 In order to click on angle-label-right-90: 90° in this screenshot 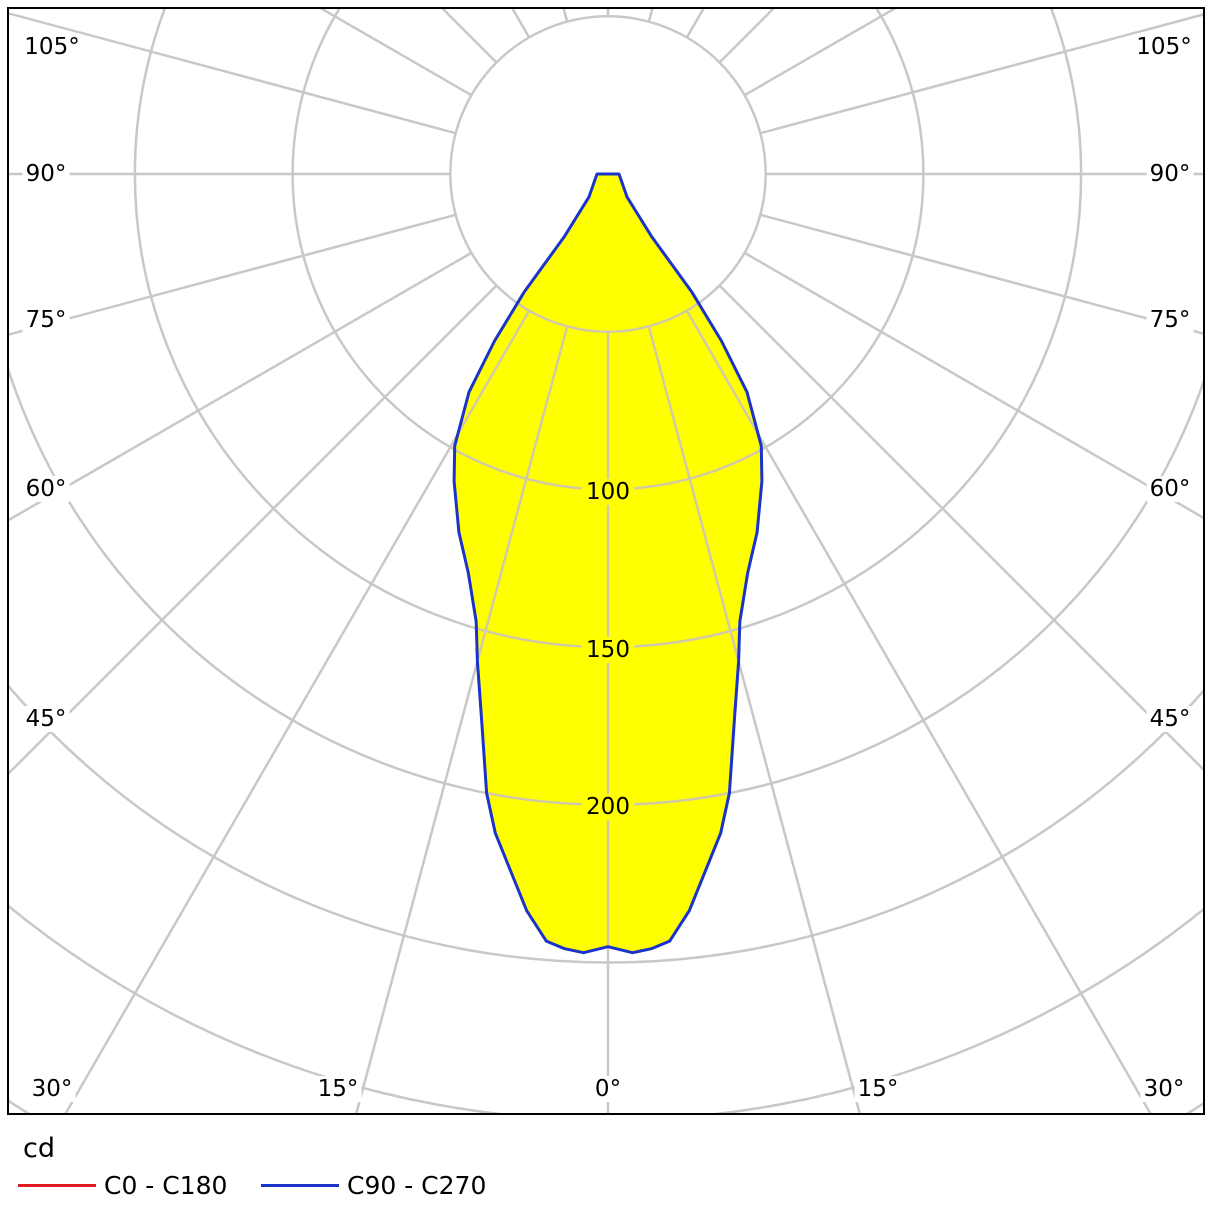, I will do `click(1170, 174)`.